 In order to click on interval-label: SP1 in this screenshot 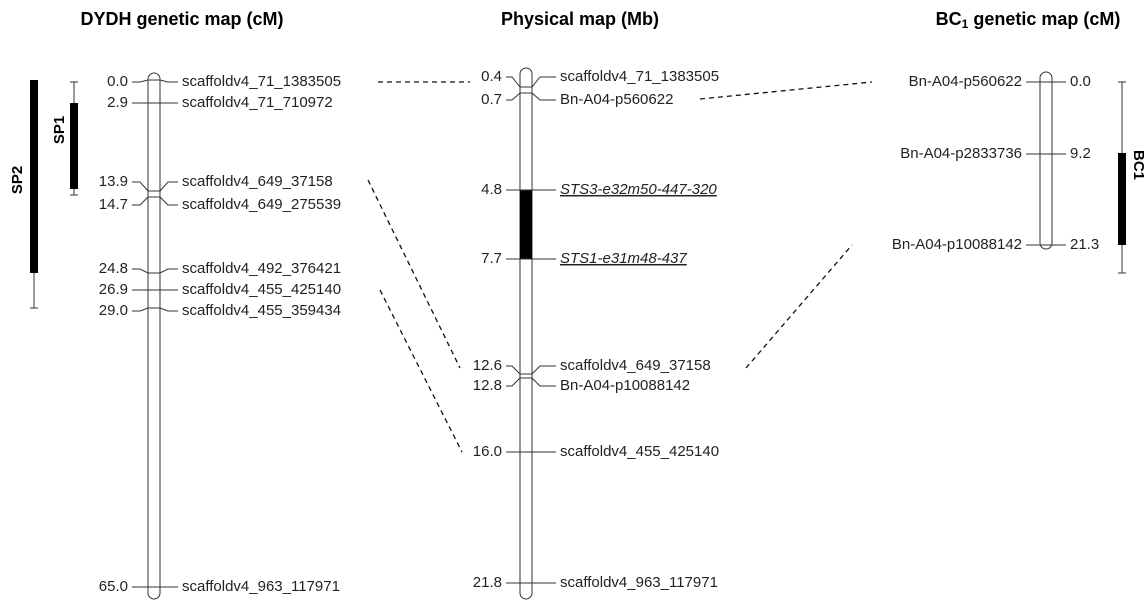, I will do `click(59, 130)`.